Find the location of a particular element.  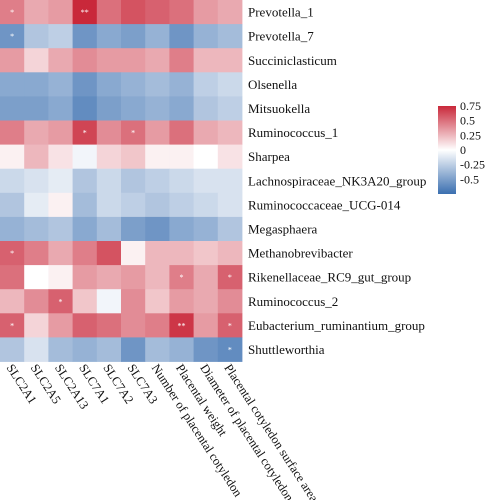

colorbar-tick-label: 0.5 is located at coordinates (467, 121).